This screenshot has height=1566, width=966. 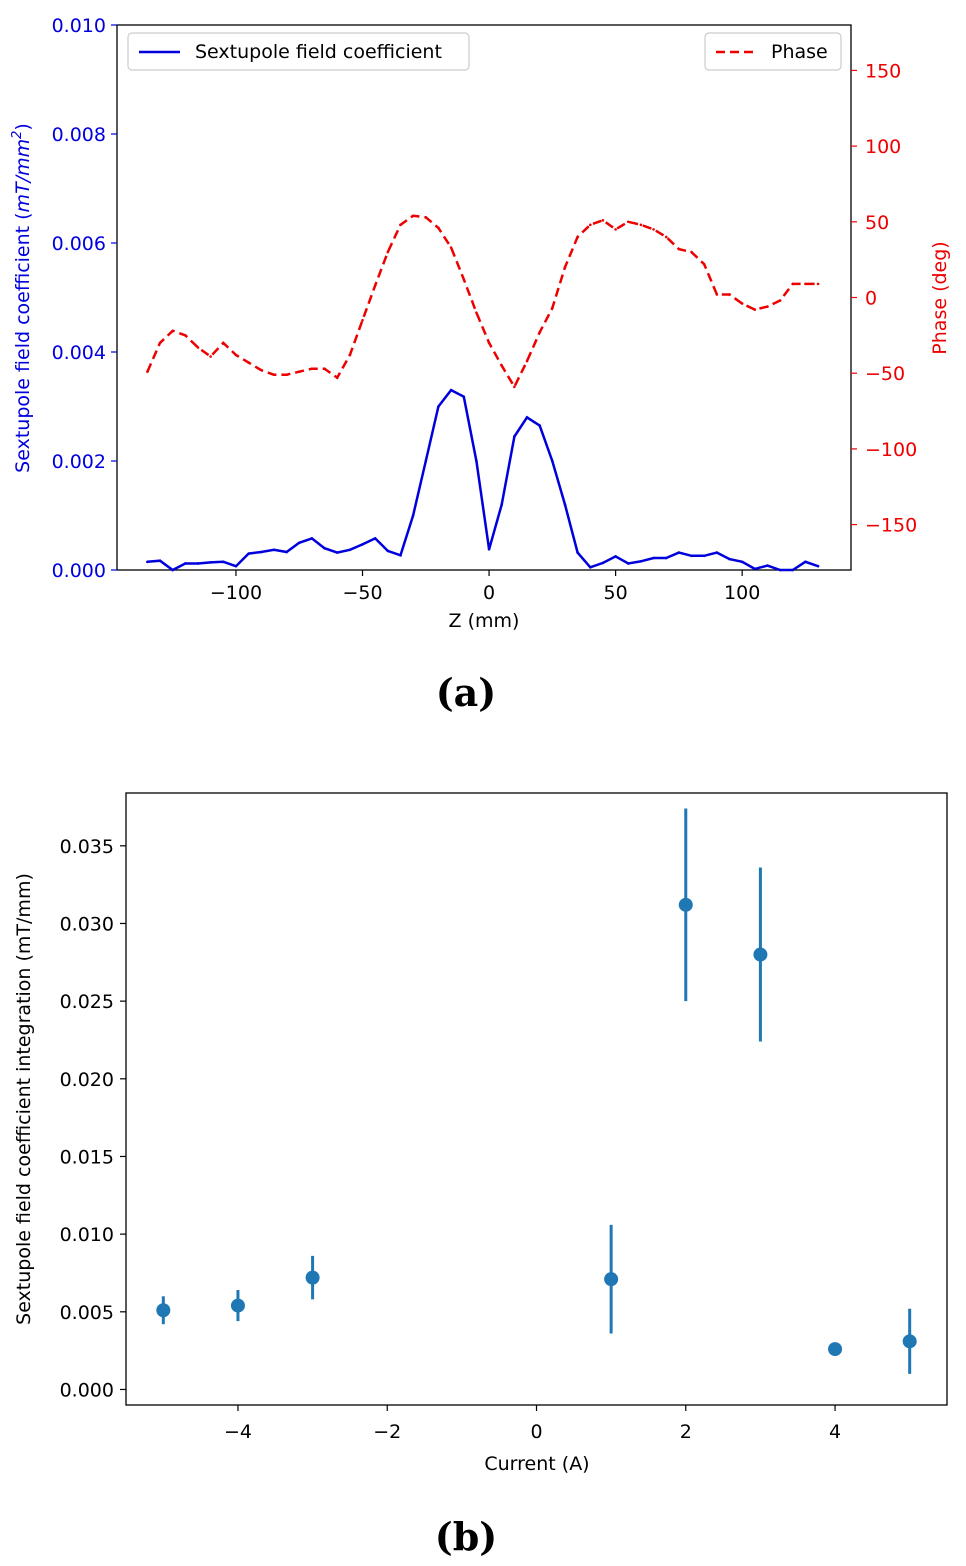 I want to click on panel-a-left-y-tick-label: 0.002, so click(x=79, y=462).